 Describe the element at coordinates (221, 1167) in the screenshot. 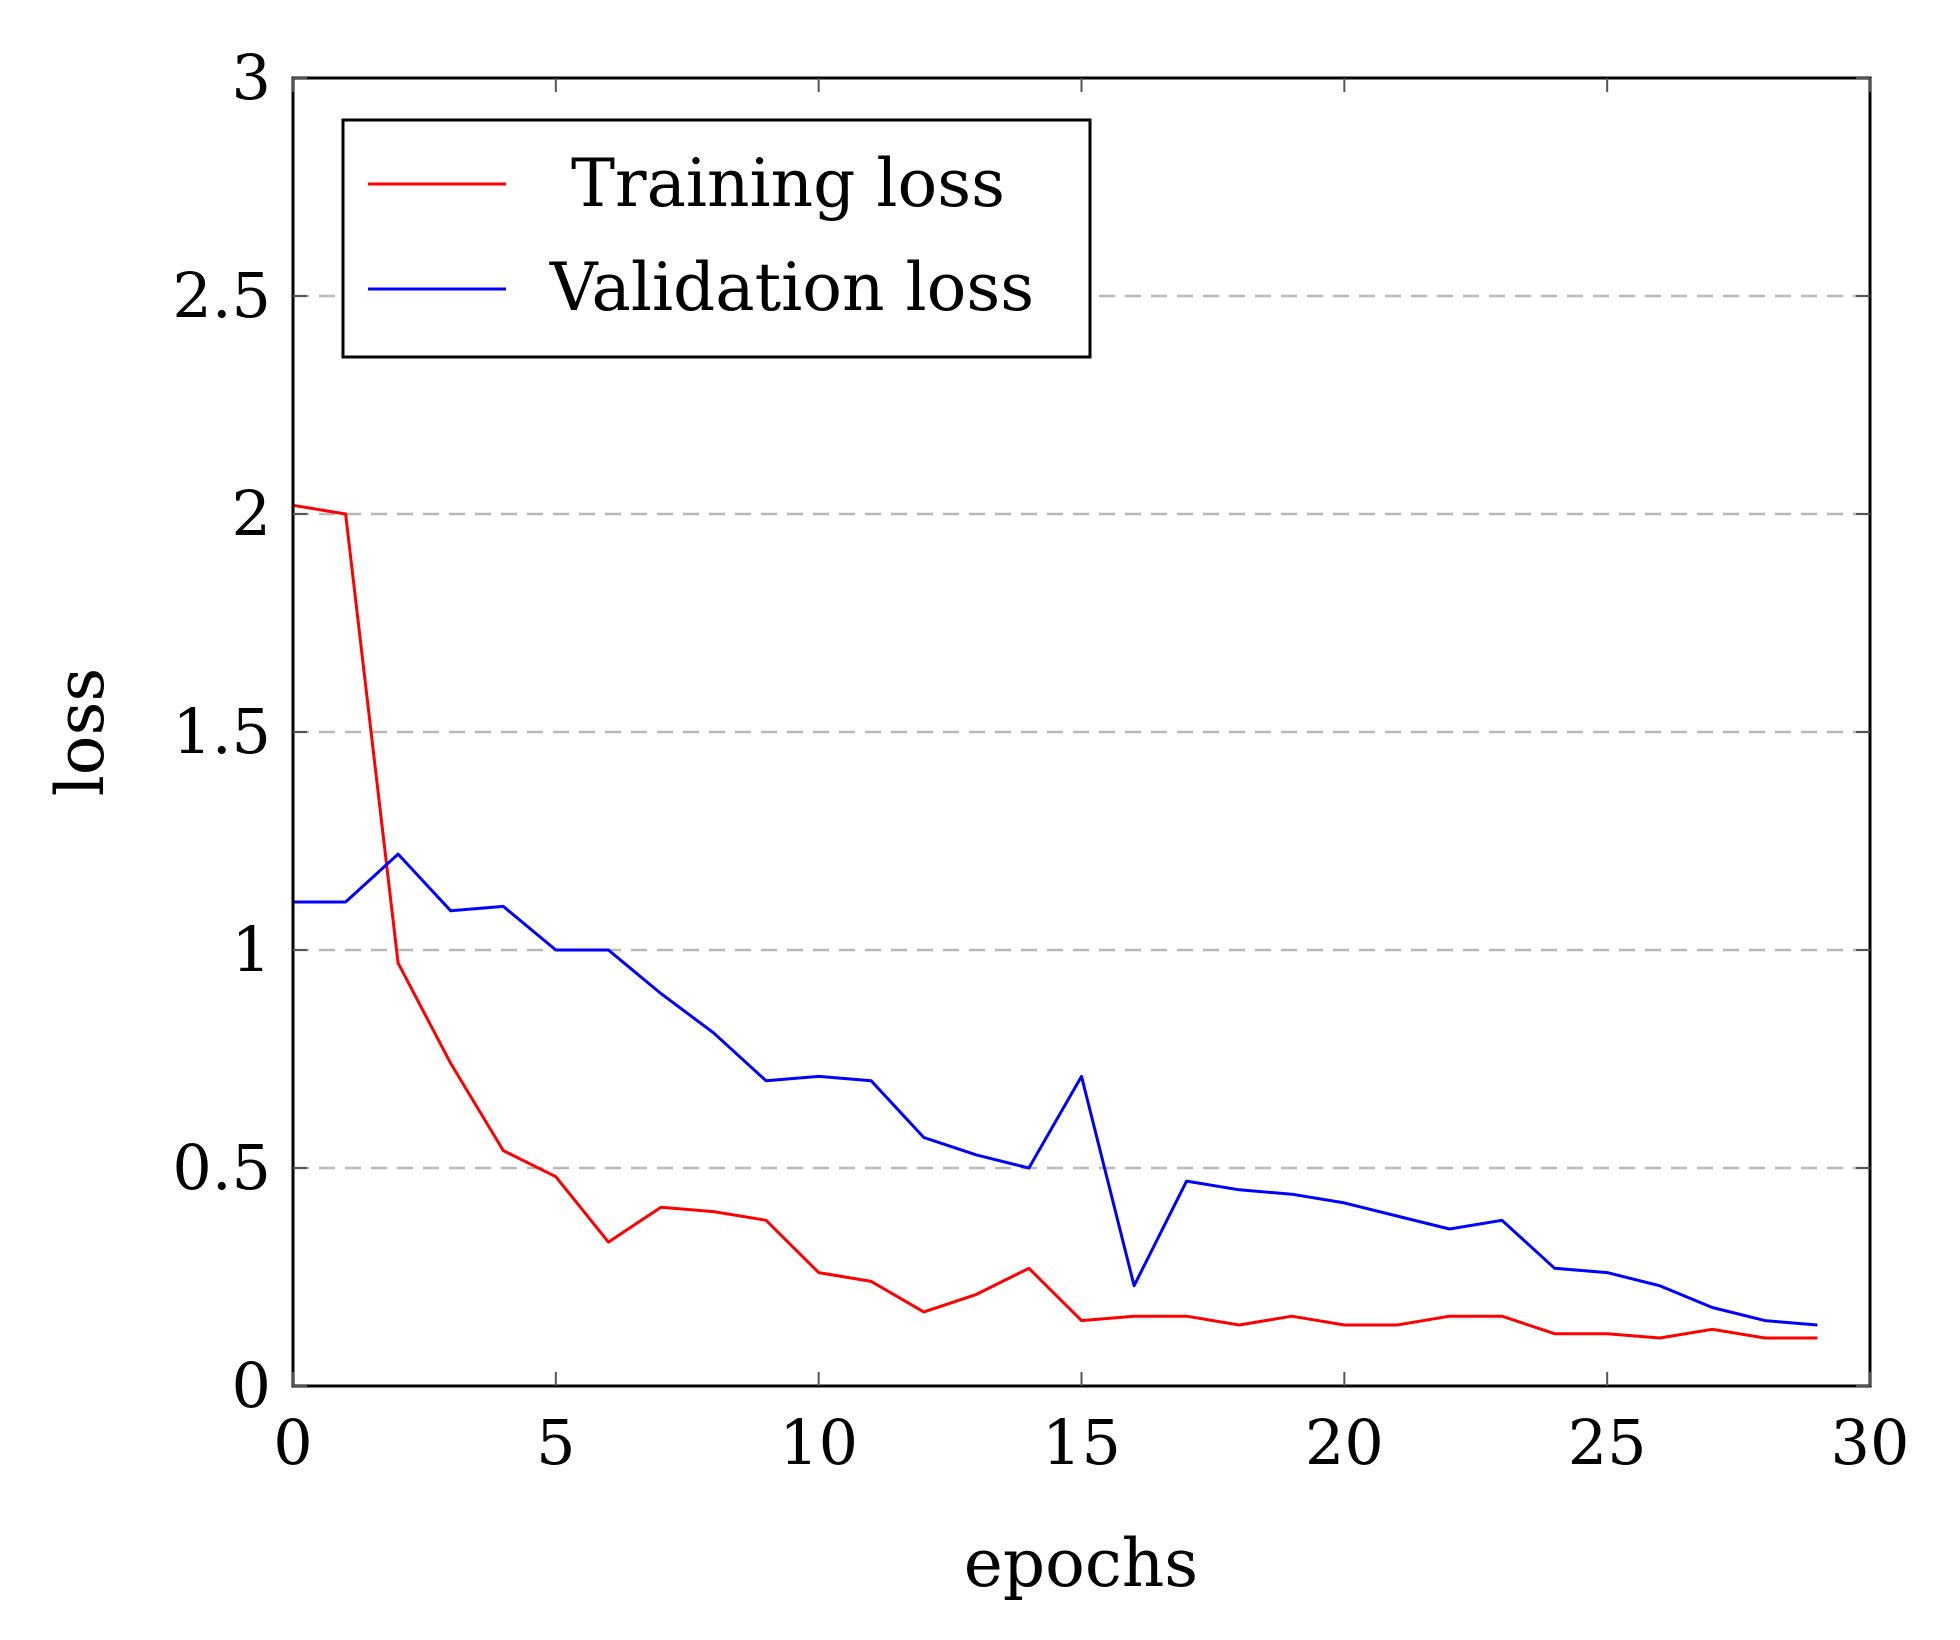

I see `y-tick-label: 0.5` at that location.